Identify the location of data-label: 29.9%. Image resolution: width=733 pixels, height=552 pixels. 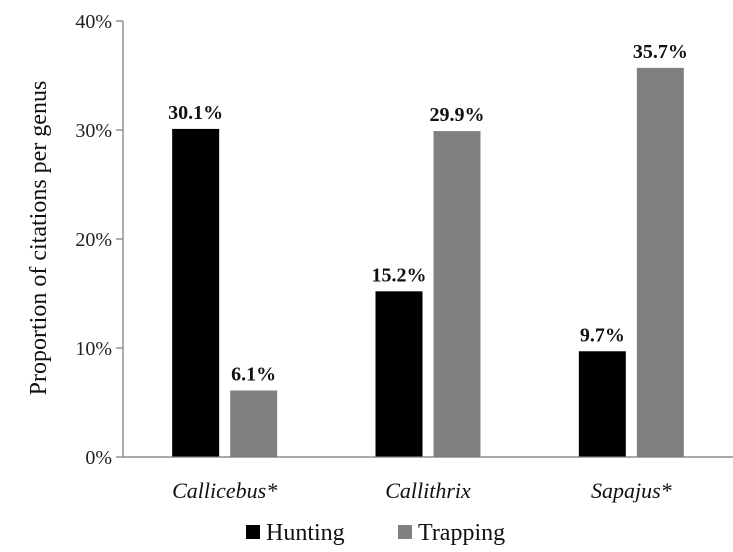
(457, 115).